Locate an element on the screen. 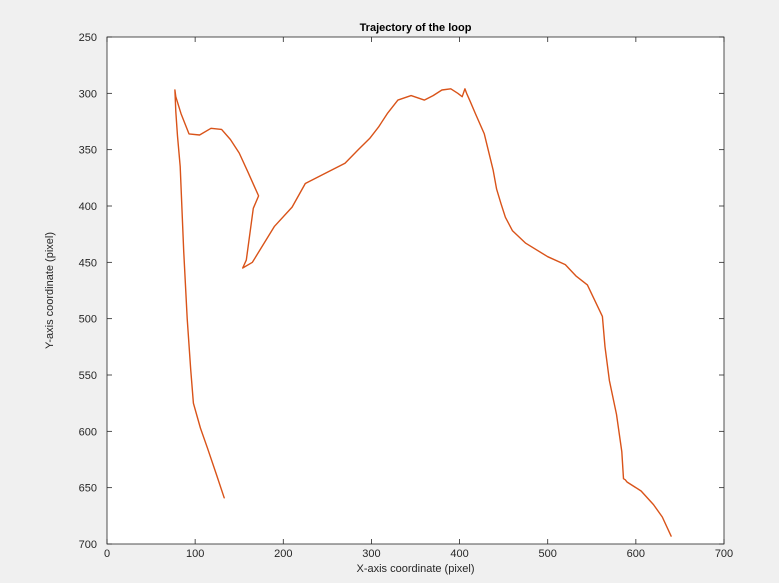 Image resolution: width=779 pixels, height=583 pixels. y-tick-label: 450 is located at coordinates (88, 263).